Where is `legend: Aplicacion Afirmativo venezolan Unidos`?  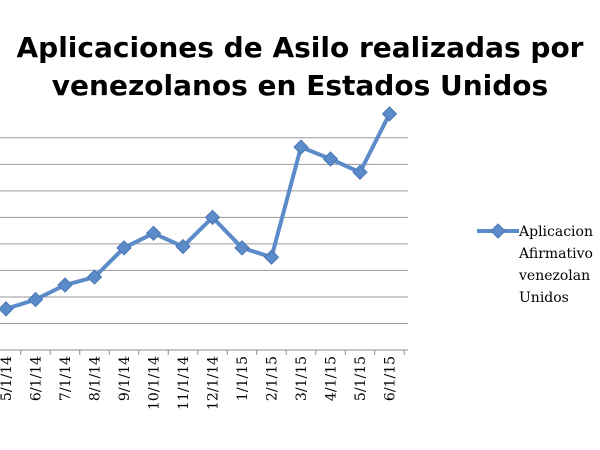
legend: Aplicacion Afirmativo venezolan Unidos is located at coordinates (535, 264).